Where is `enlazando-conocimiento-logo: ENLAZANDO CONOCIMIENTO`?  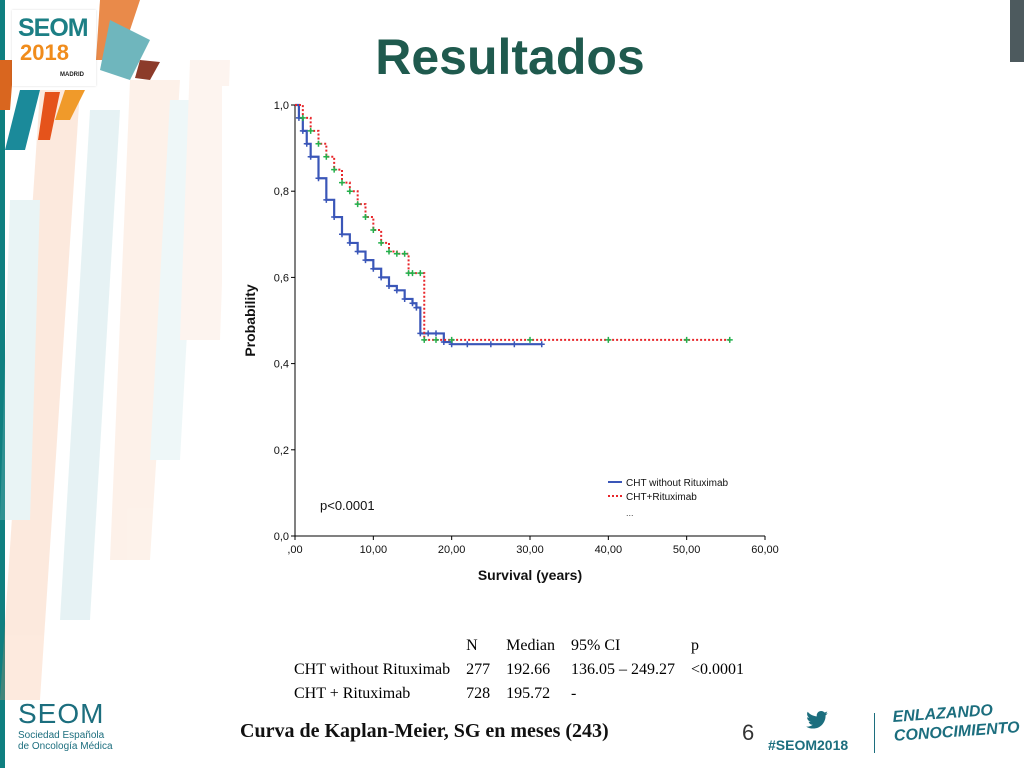 enlazando-conocimiento-logo: ENLAZANDO CONOCIMIENTO is located at coordinates (956, 722).